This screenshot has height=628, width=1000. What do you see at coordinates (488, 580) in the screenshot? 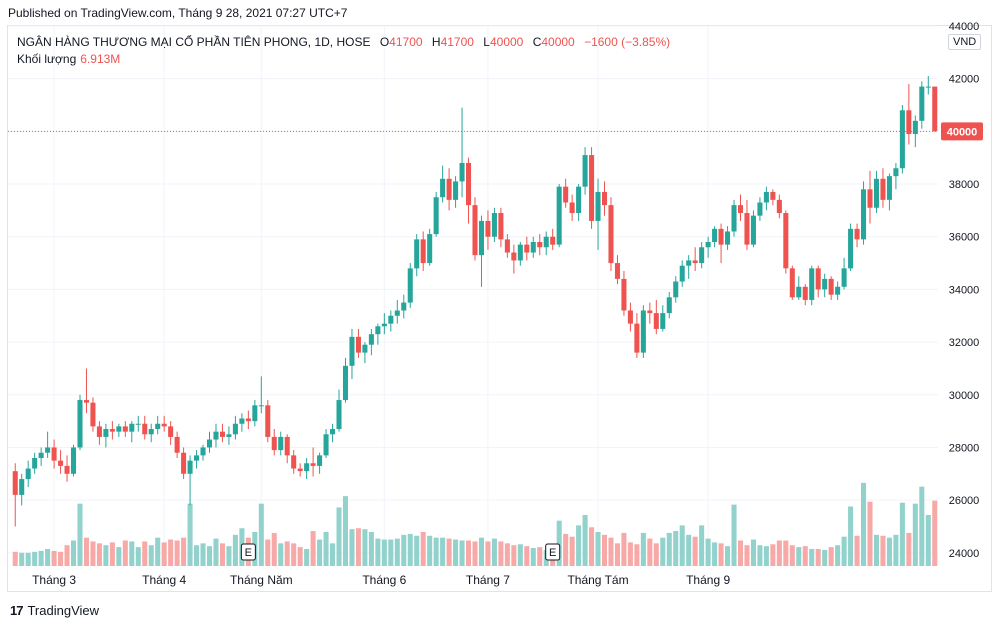
I see `x-tick-label: Tháng 7` at bounding box center [488, 580].